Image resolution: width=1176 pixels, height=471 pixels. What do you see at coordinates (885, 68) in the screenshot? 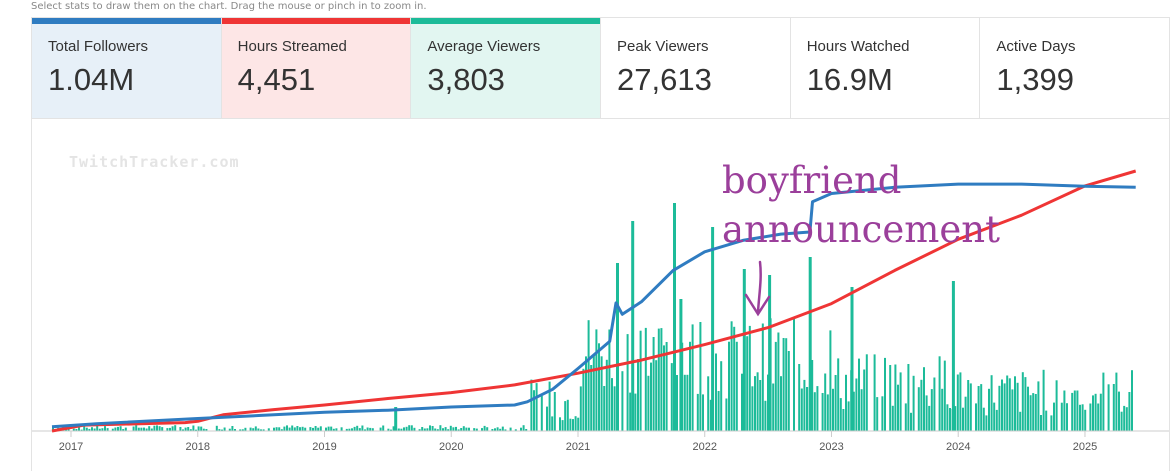
I see `stat-hours-watched: Hours Watched 16.9M` at bounding box center [885, 68].